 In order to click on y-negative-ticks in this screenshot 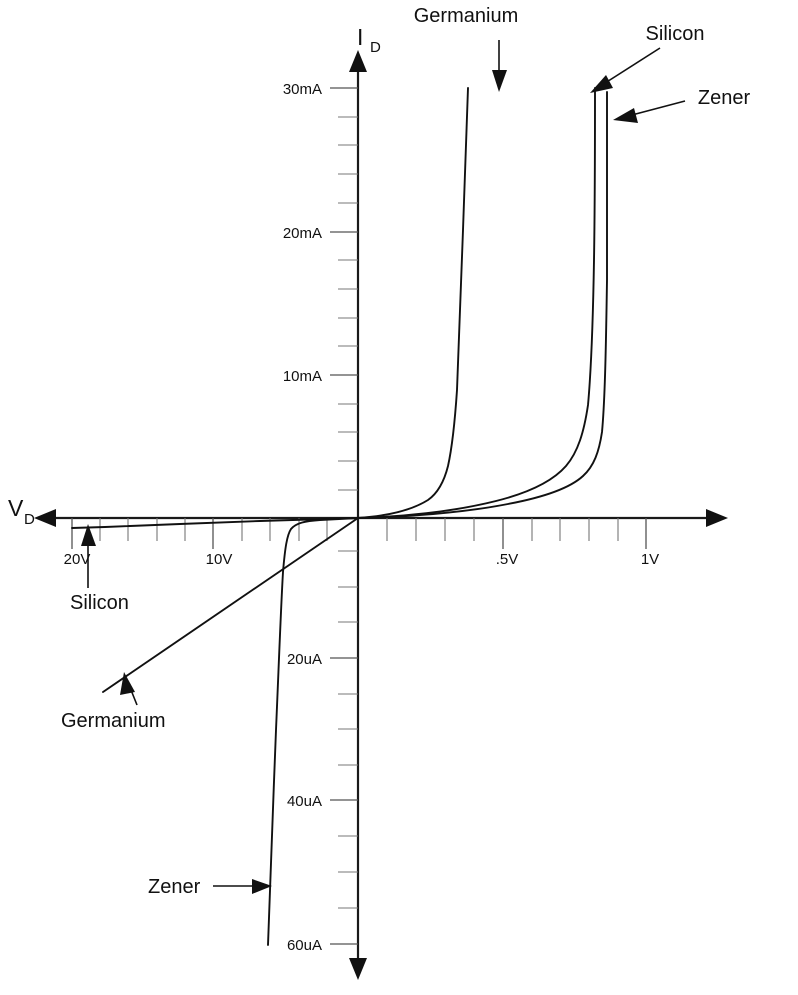, I will do `click(344, 747)`.